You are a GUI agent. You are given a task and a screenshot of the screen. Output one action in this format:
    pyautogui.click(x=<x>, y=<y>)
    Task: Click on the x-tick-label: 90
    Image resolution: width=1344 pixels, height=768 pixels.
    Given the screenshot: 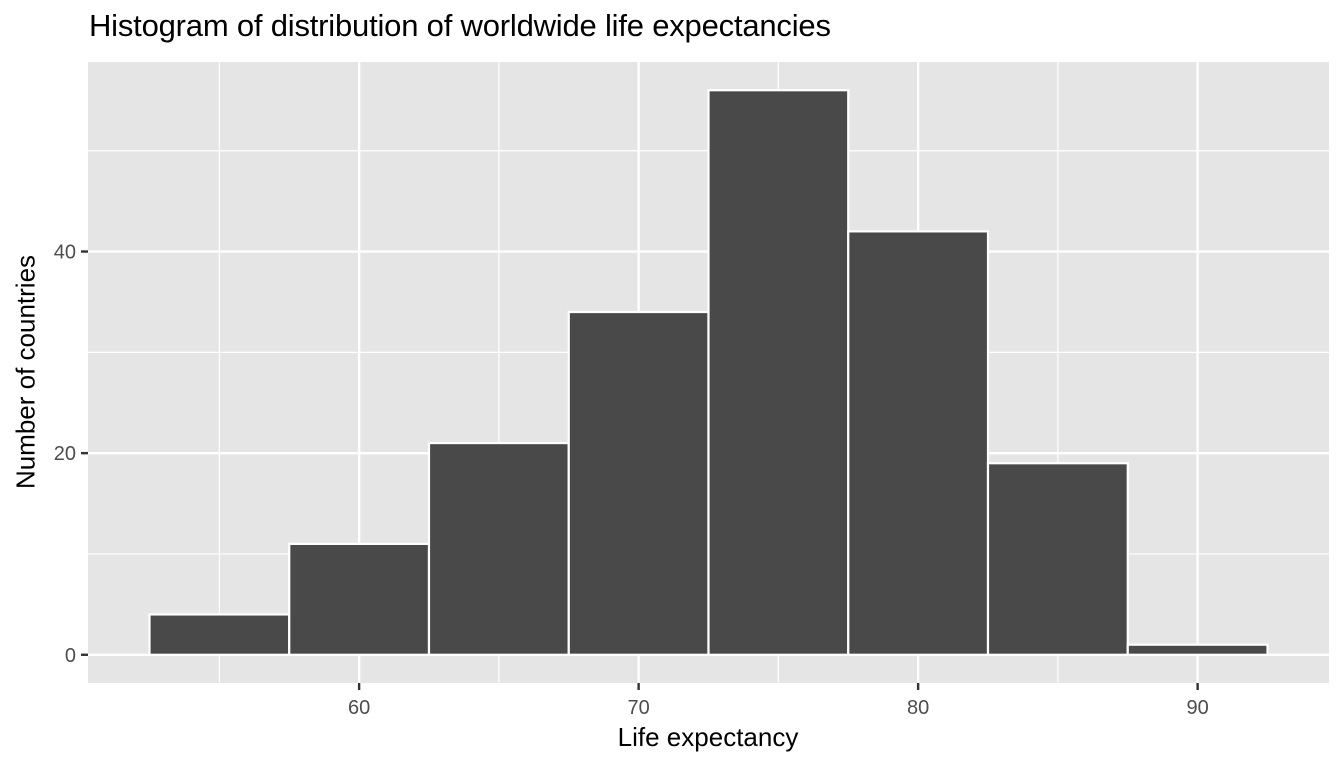 What is the action you would take?
    pyautogui.click(x=1198, y=708)
    